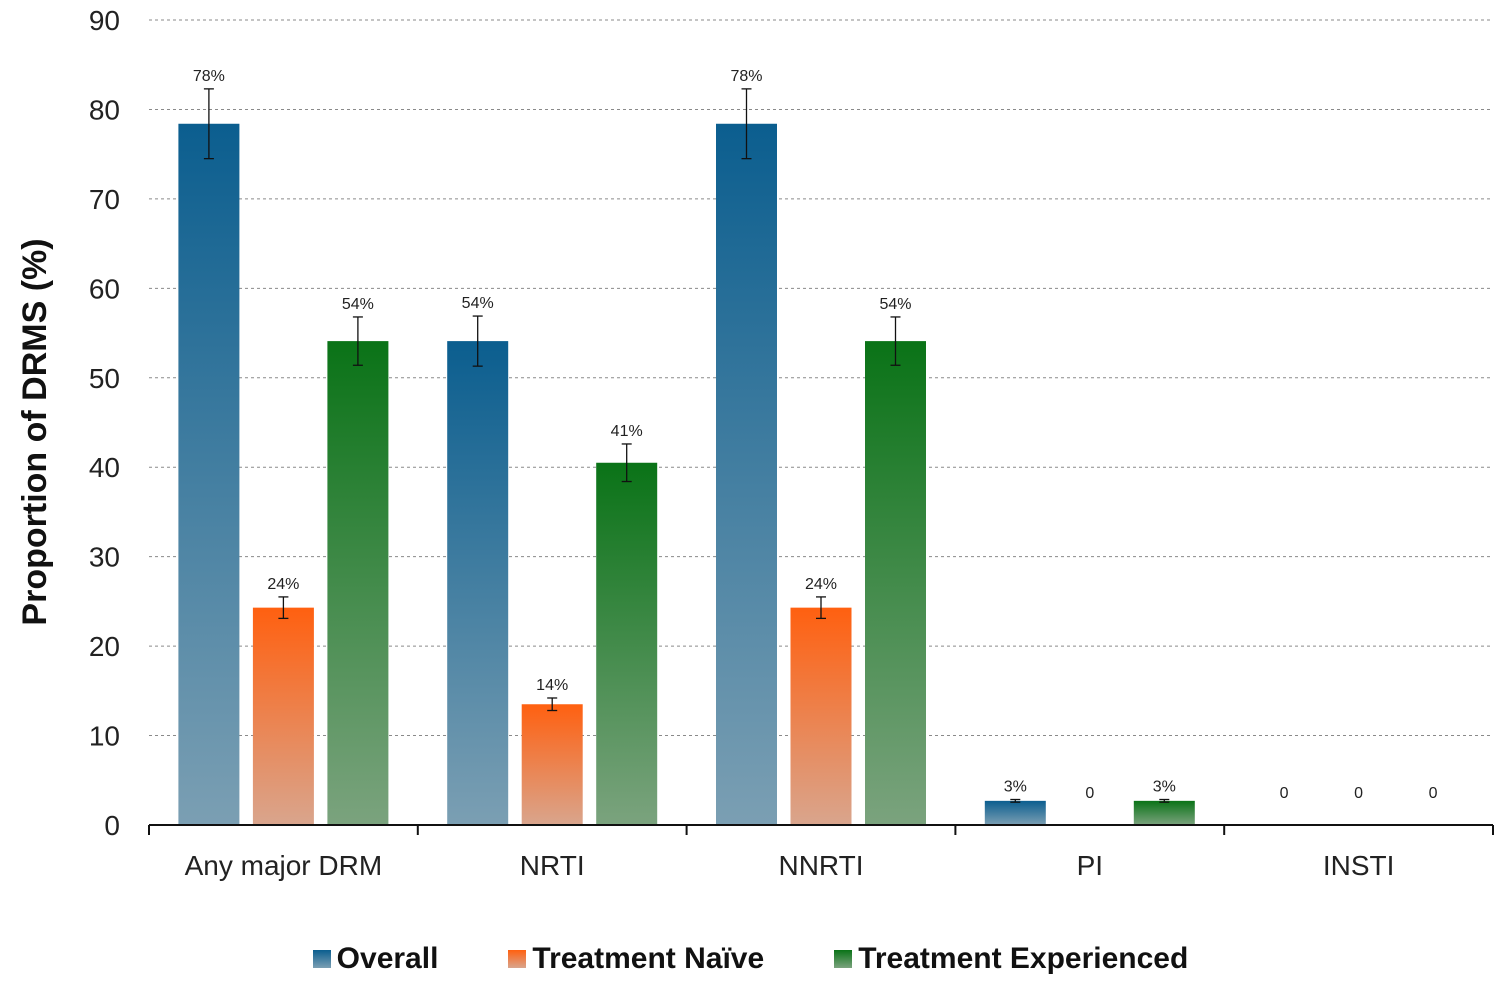 This screenshot has width=1501, height=982. I want to click on y-tick-label-20: 20, so click(104, 646).